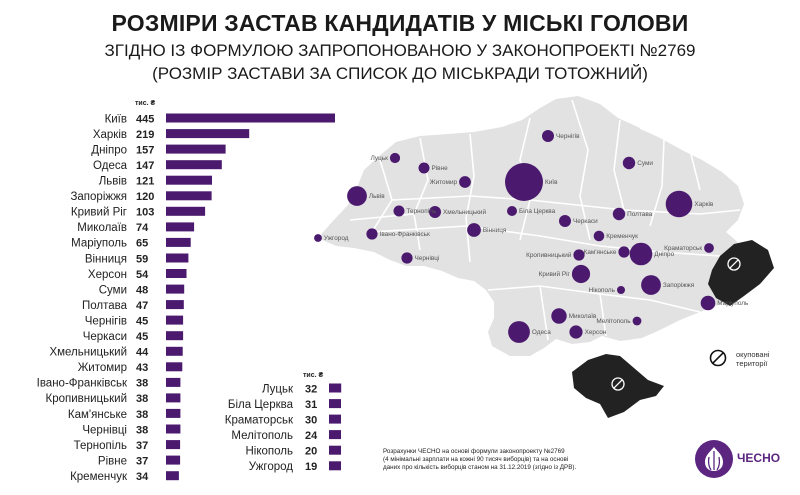  I want to click on city-map-label: Івано-Франківськ, so click(405, 234).